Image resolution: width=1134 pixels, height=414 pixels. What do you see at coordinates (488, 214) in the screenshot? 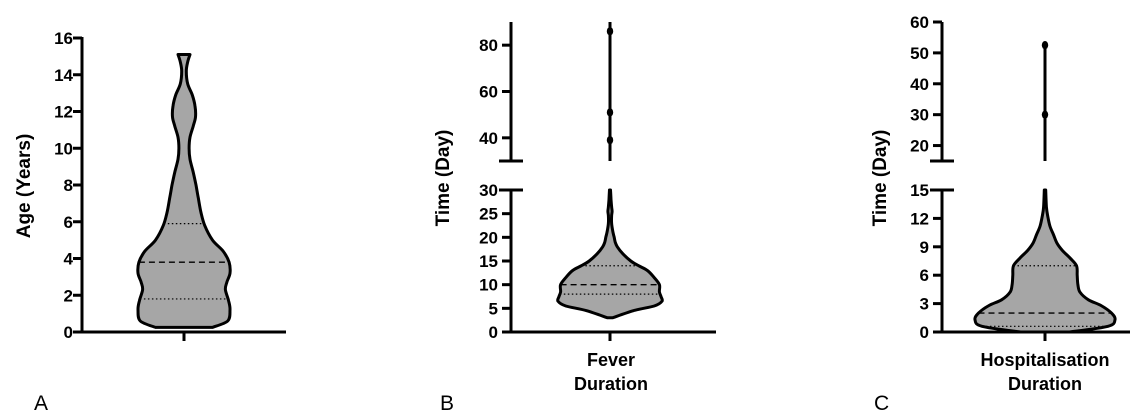
I see `y-tick-label: 25` at bounding box center [488, 214].